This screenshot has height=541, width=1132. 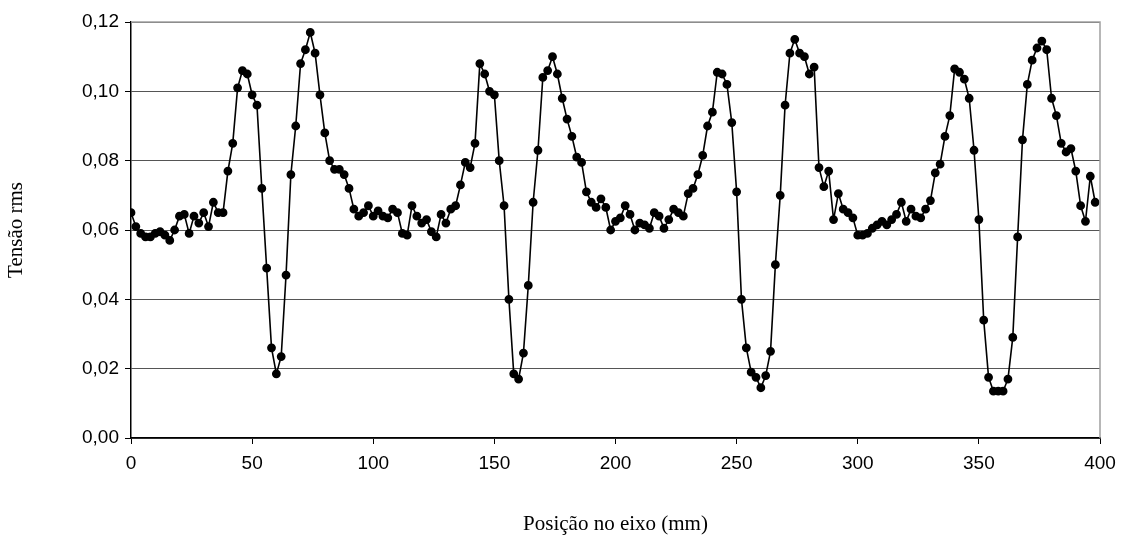 What do you see at coordinates (736, 462) in the screenshot?
I see `x-tick-label: 250` at bounding box center [736, 462].